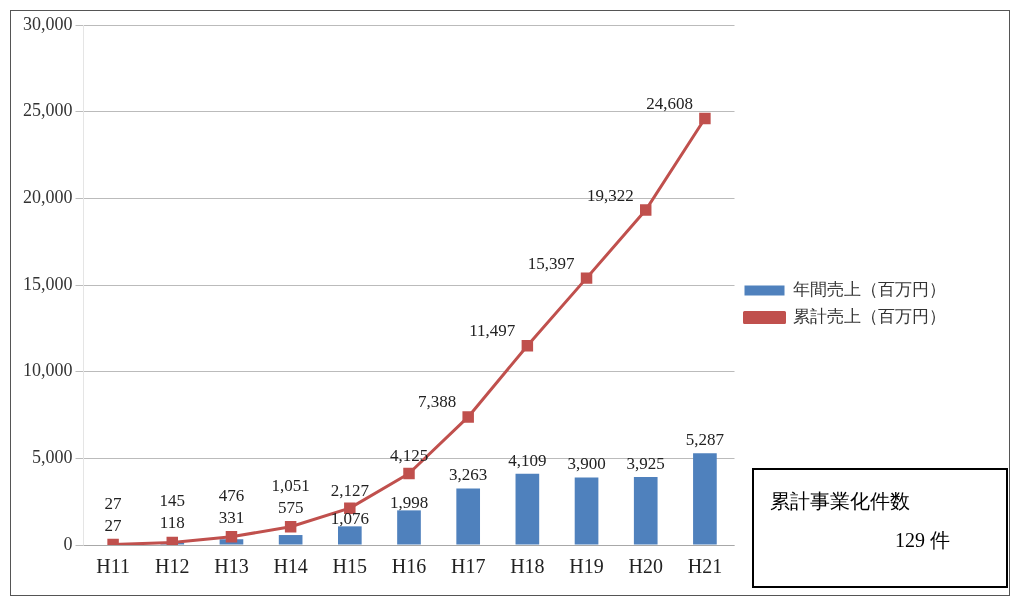 Image resolution: width=1016 pixels, height=603 pixels. Describe the element at coordinates (172, 523) in the screenshot. I see `data-label: 118` at that location.